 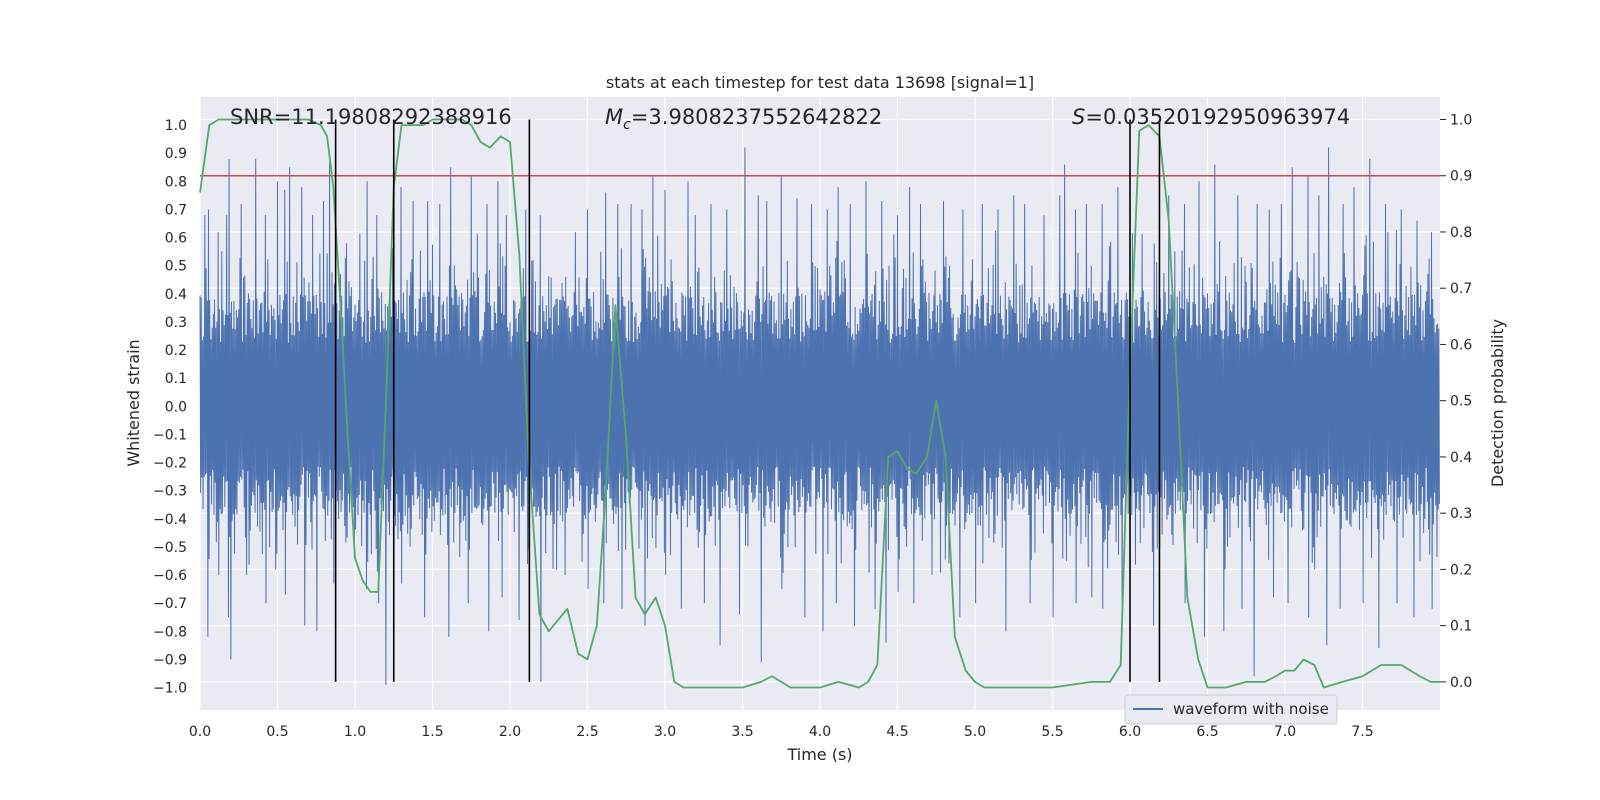 What do you see at coordinates (742, 732) in the screenshot?
I see `x-tick-label-7: 3.5` at bounding box center [742, 732].